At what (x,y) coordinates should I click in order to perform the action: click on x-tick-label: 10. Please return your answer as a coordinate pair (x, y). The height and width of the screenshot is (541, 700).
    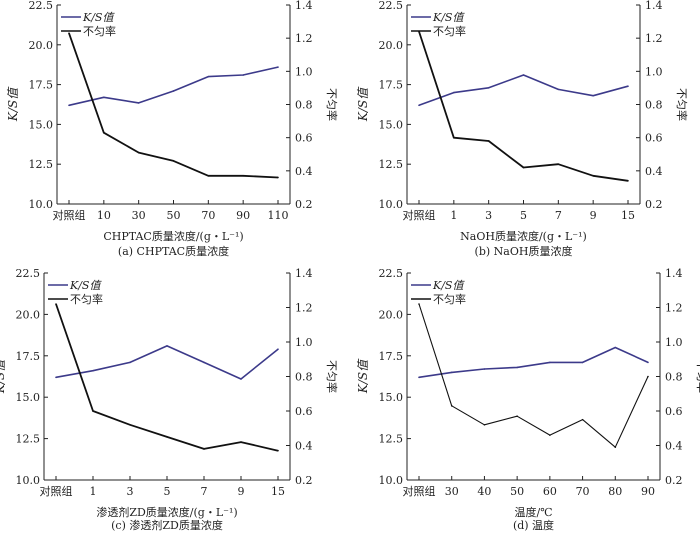
    Looking at the image, I should click on (104, 215).